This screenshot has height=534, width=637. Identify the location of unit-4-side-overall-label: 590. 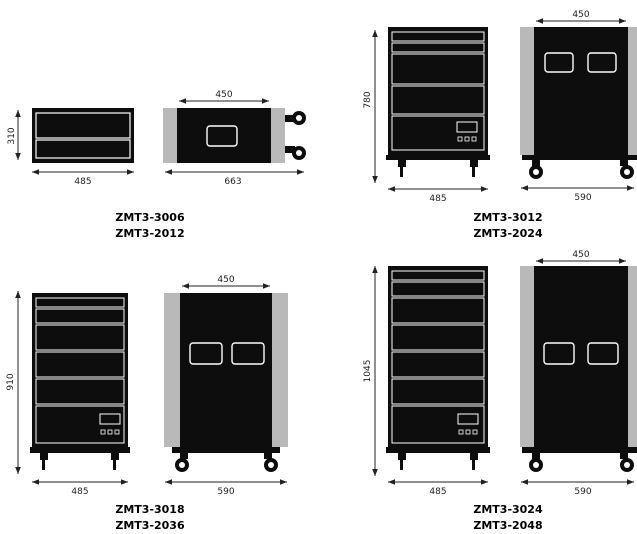
(582, 492).